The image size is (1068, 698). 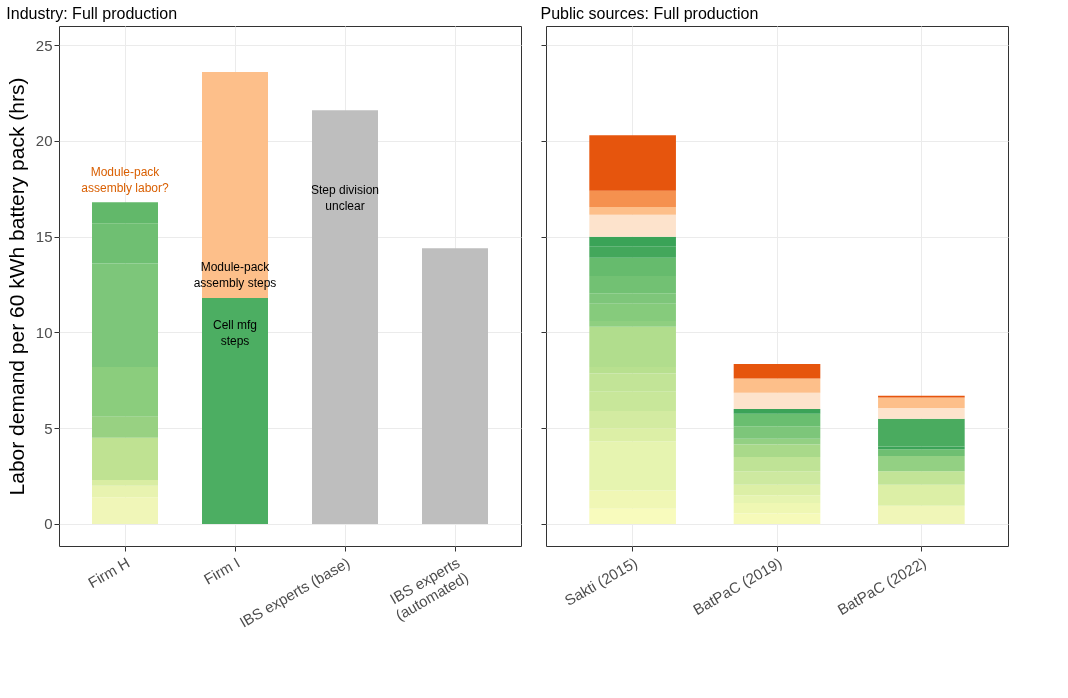 What do you see at coordinates (48, 524) in the screenshot?
I see `y-tick-label: 0` at bounding box center [48, 524].